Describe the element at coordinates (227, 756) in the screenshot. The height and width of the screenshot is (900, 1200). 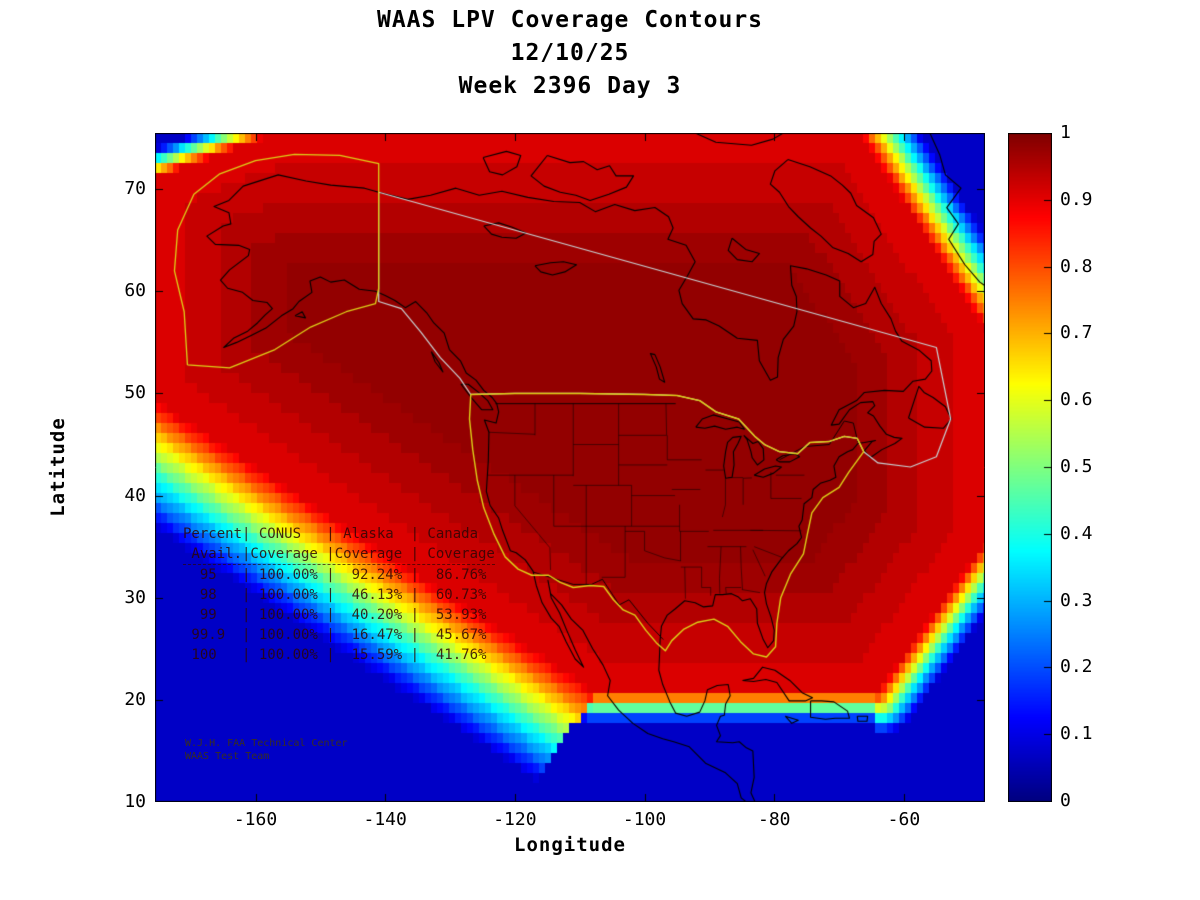
I see `credit-line-2: WAAS Test Team` at that location.